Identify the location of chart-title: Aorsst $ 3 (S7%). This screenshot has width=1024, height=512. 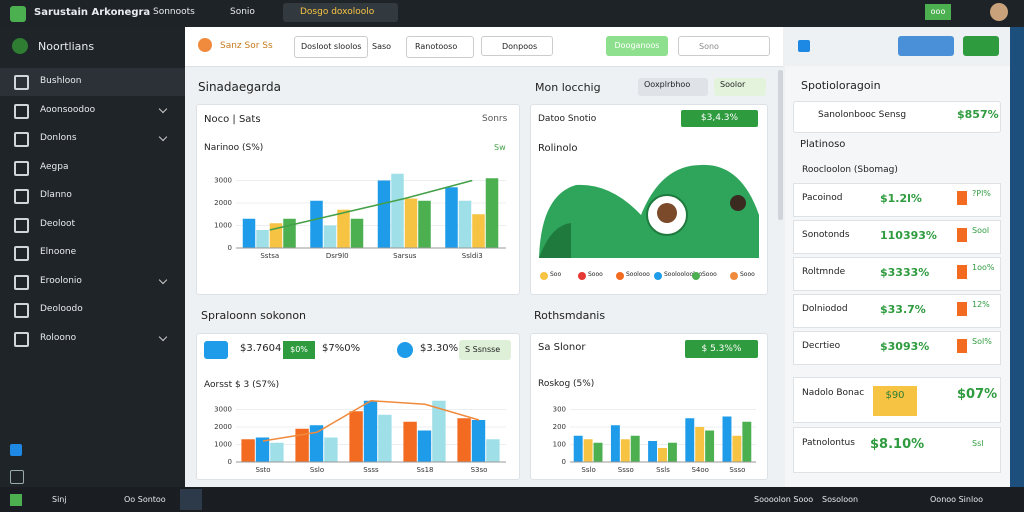
(242, 385).